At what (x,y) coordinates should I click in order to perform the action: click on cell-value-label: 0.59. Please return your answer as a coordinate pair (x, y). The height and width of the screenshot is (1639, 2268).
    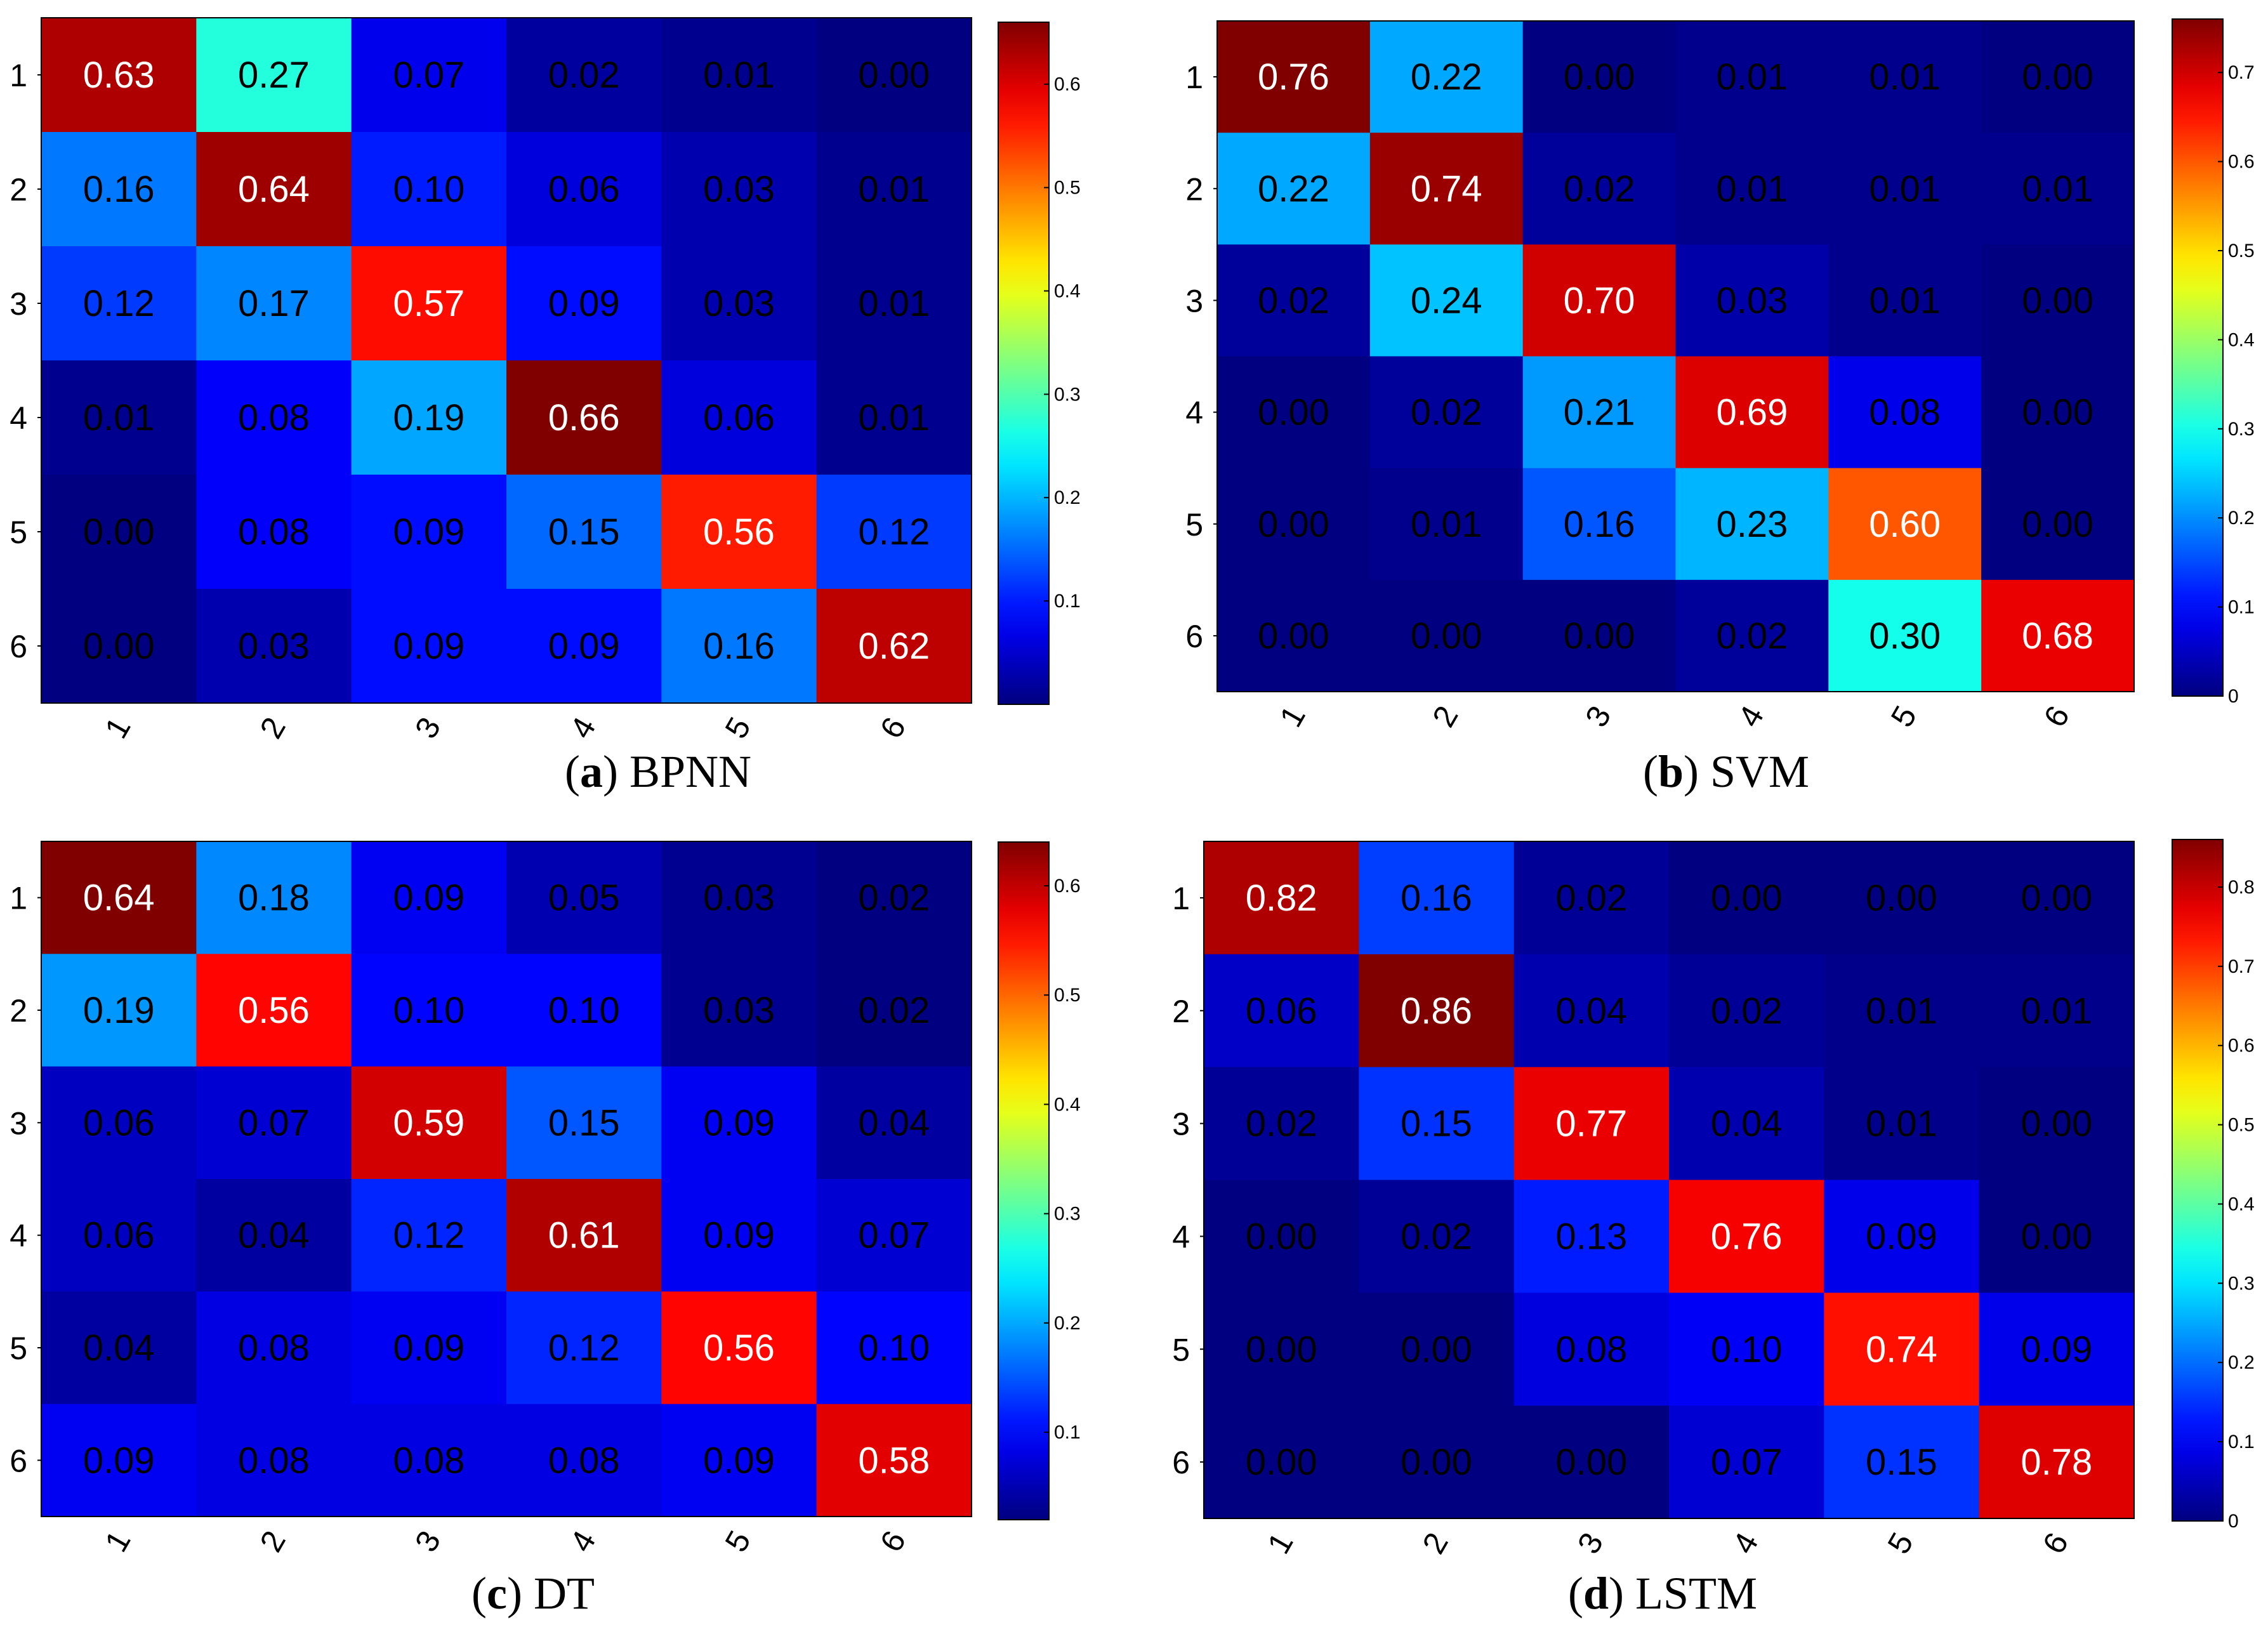
    Looking at the image, I should click on (429, 1123).